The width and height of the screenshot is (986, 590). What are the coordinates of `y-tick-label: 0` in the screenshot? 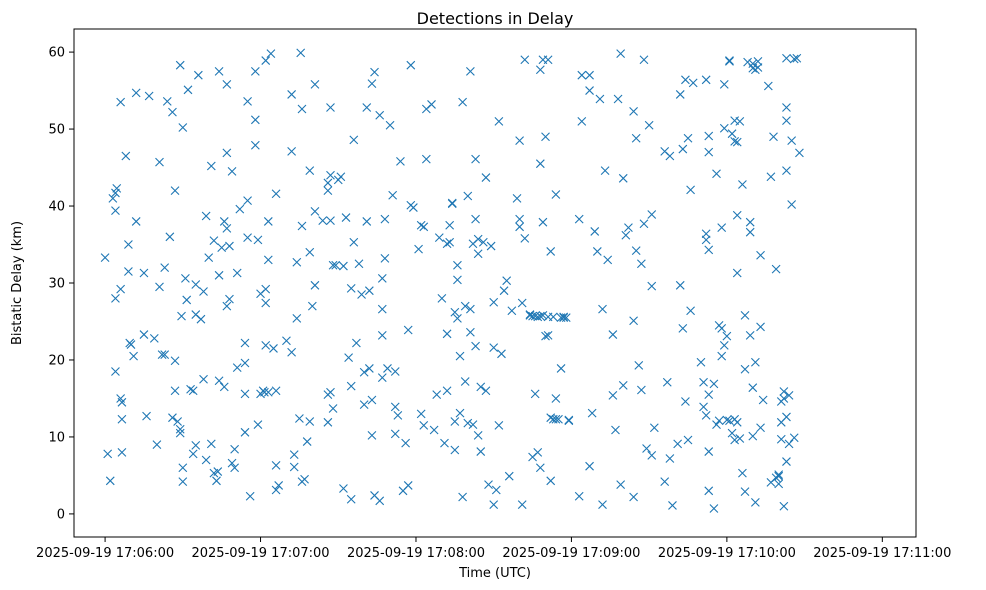 It's located at (61, 514).